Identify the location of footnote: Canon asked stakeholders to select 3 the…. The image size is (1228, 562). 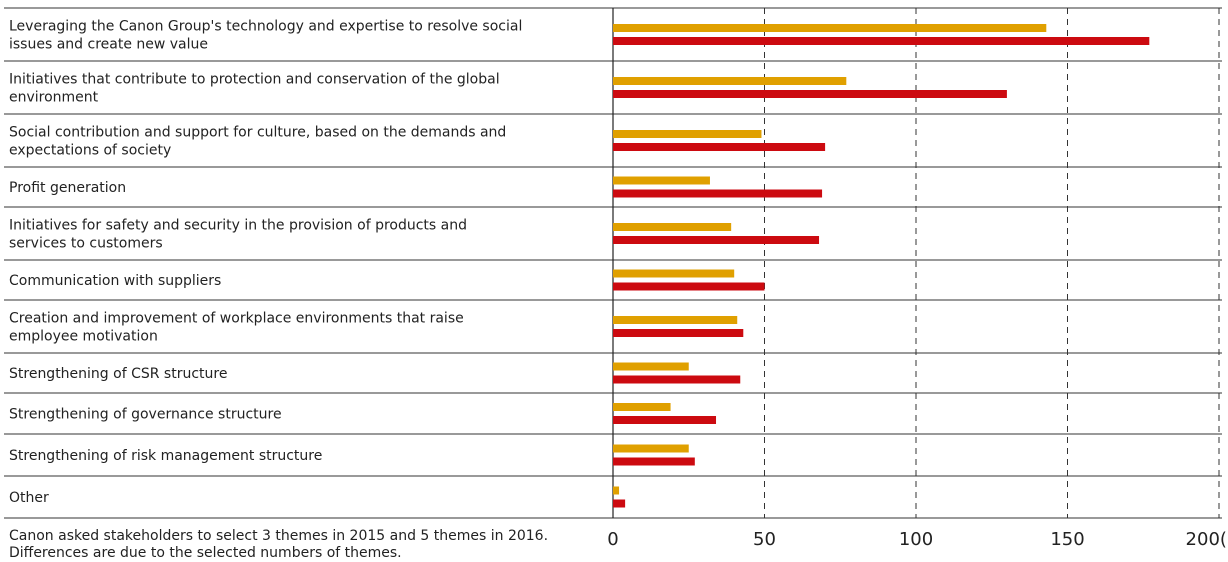
(278, 544).